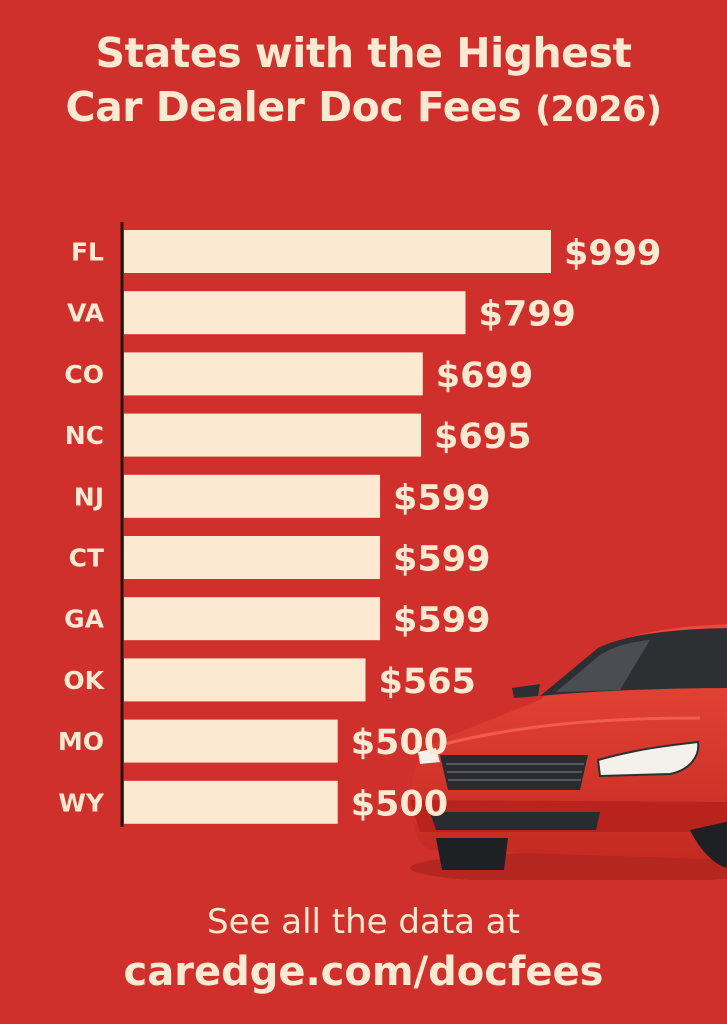 Image resolution: width=727 pixels, height=1024 pixels. Describe the element at coordinates (399, 743) in the screenshot. I see `value-label-mo: $500` at that location.